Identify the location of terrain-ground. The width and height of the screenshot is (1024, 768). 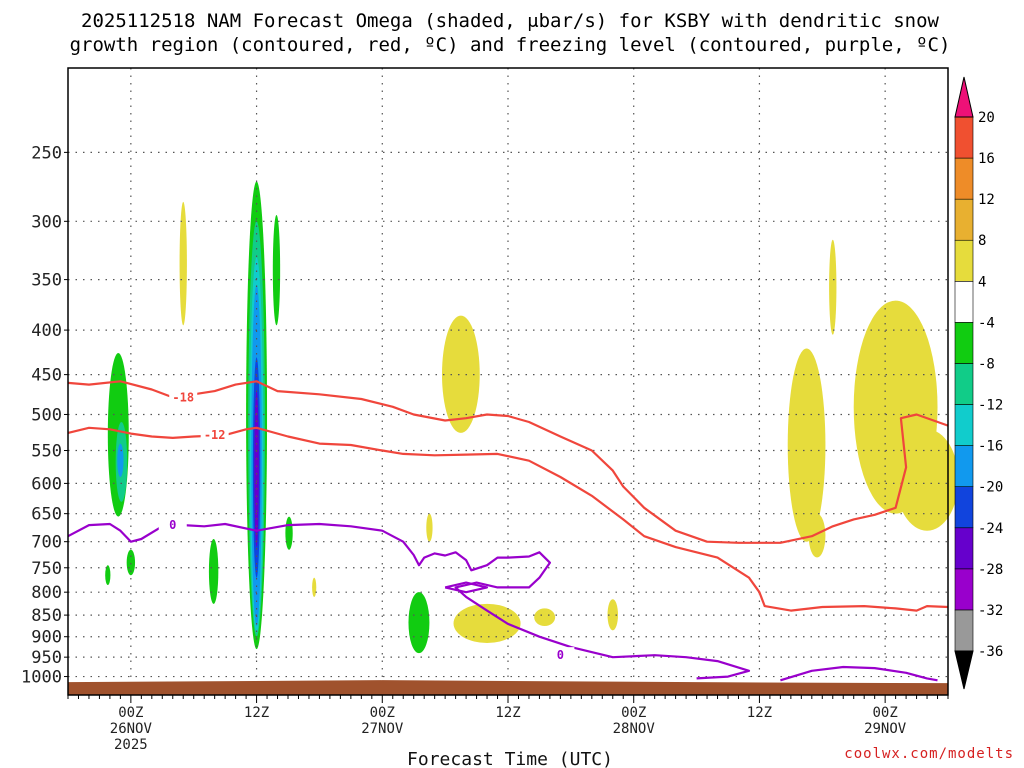
(508, 687).